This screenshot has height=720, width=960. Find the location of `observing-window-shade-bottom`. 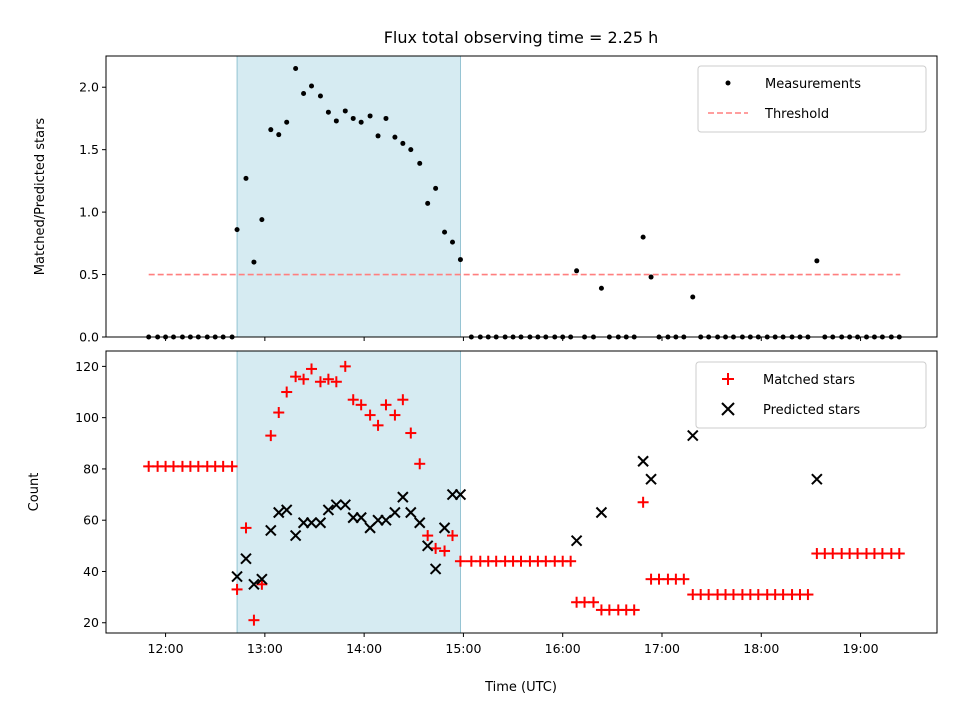

observing-window-shade-bottom is located at coordinates (348, 492).